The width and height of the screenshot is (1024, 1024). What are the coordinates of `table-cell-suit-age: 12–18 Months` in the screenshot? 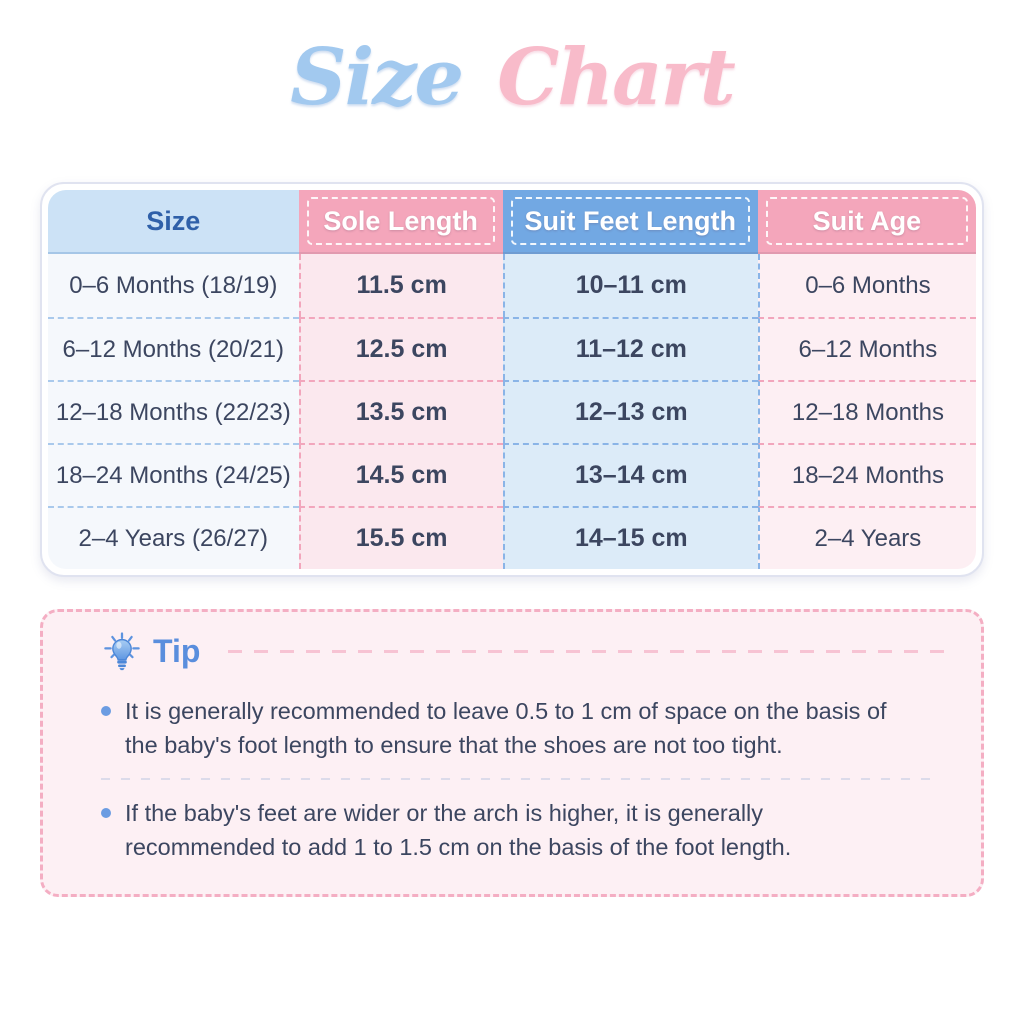 It's located at (866, 411).